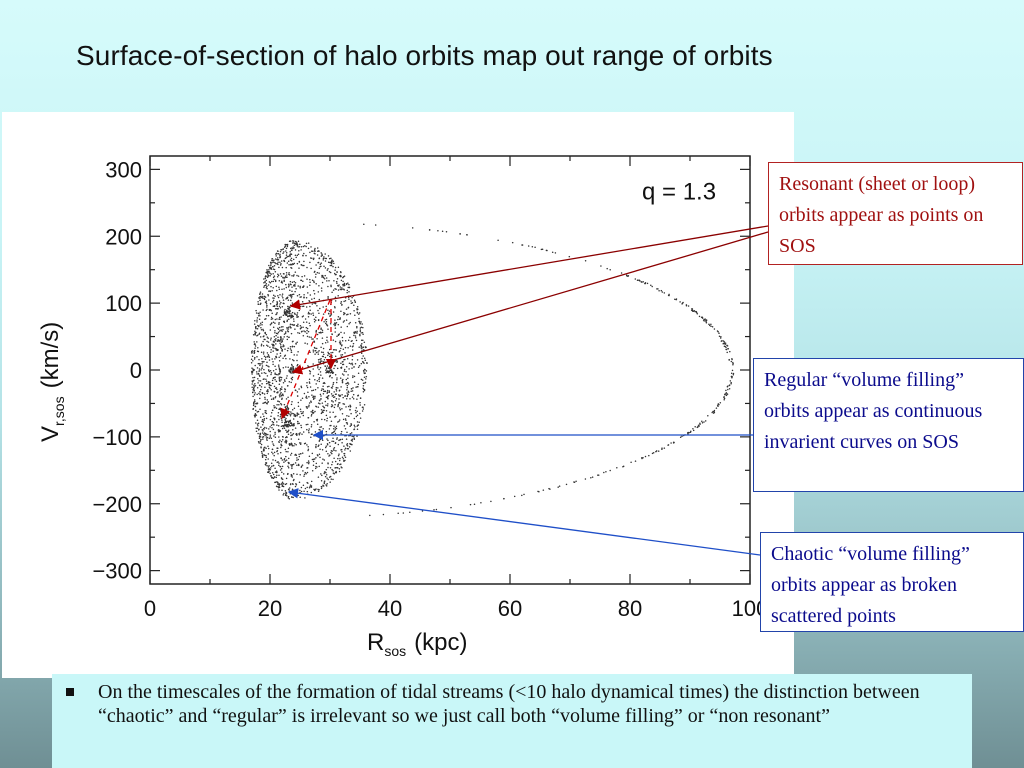  I want to click on x-axis-label-sub: sos, so click(395, 651).